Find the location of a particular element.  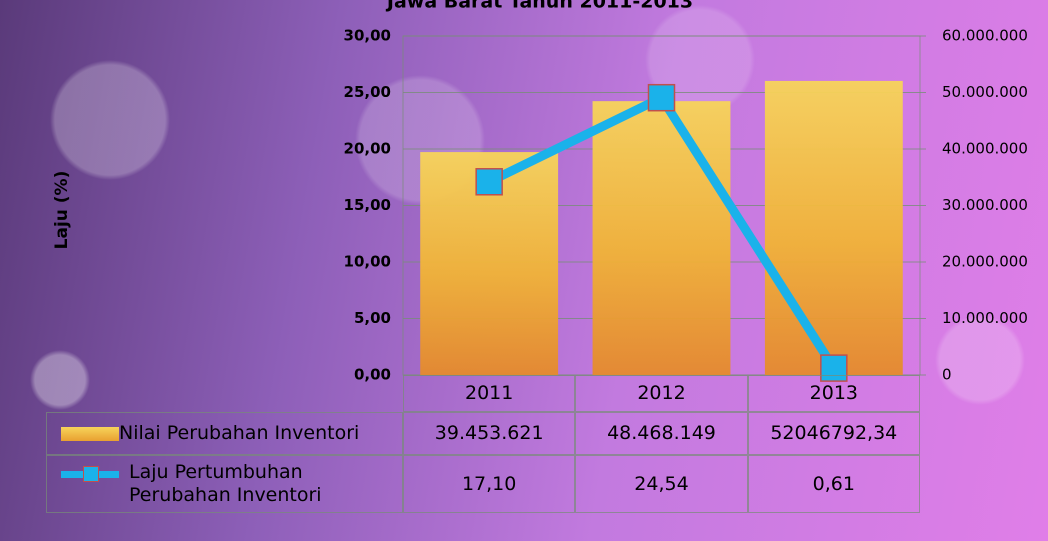

y2-tick-label: 40.000.000 is located at coordinates (985, 149).